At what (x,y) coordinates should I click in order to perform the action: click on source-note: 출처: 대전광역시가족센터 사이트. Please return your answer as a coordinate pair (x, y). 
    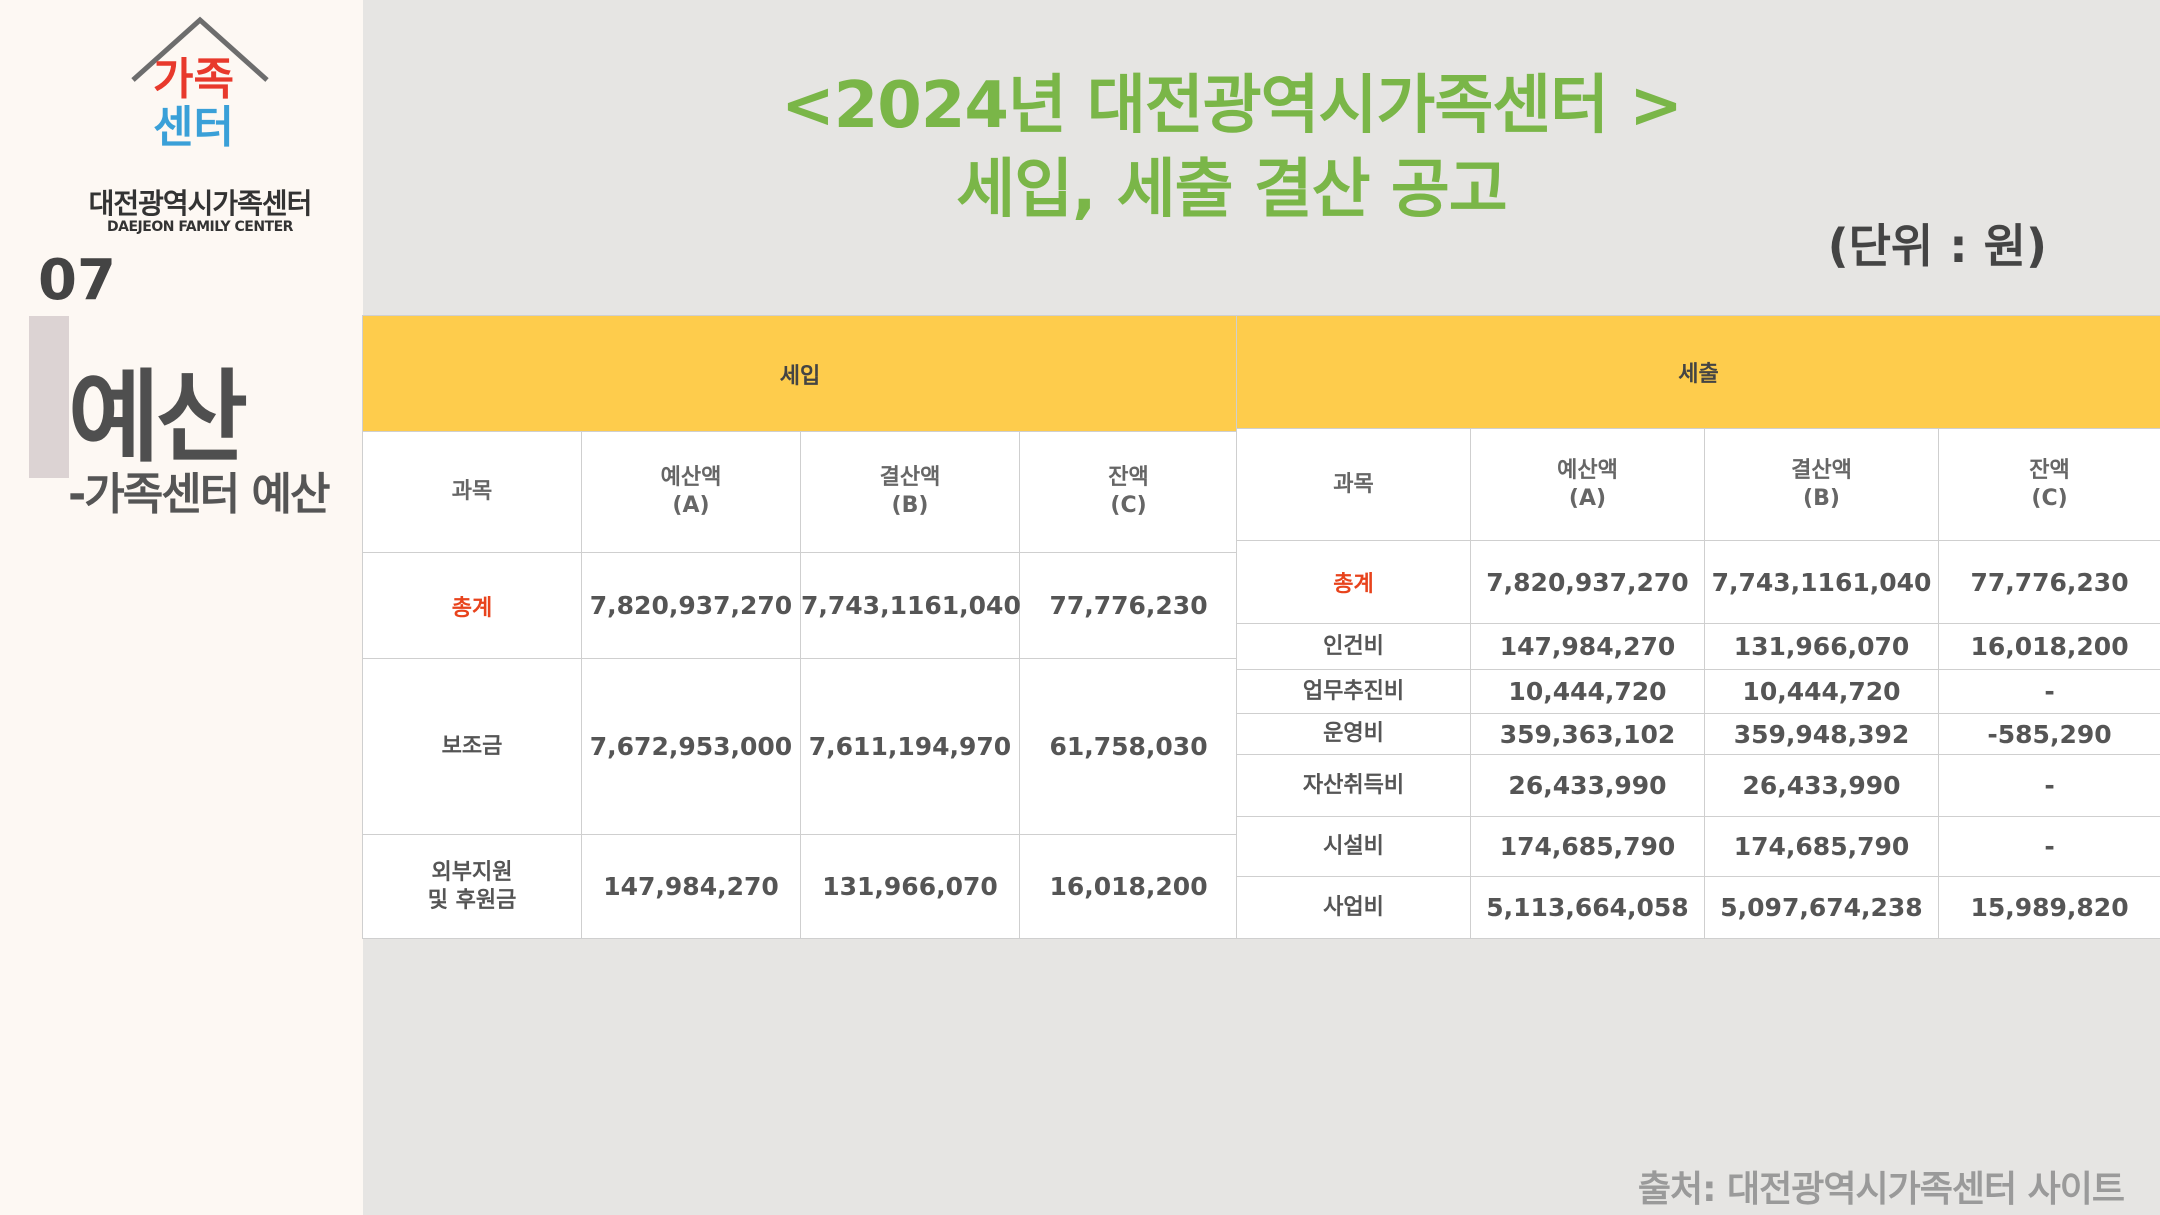
    Looking at the image, I should click on (1881, 1189).